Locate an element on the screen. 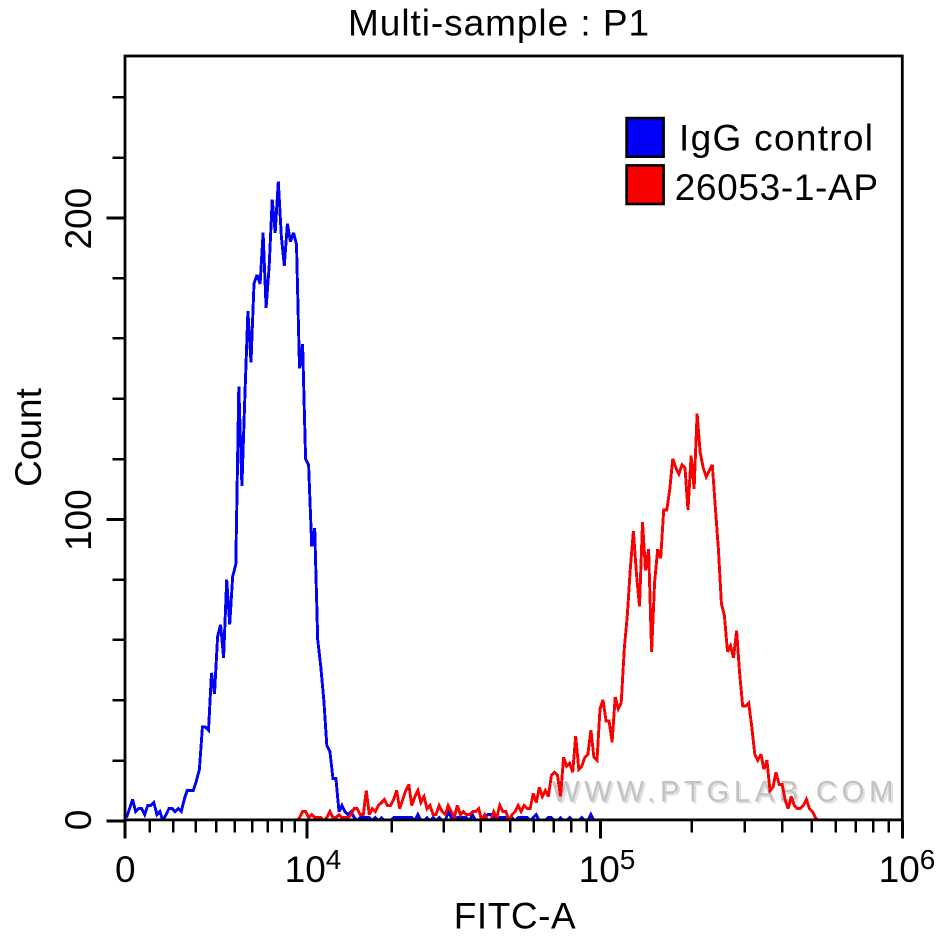 This screenshot has width=950, height=937. svg-text: 26053-1-AP is located at coordinates (777, 187).